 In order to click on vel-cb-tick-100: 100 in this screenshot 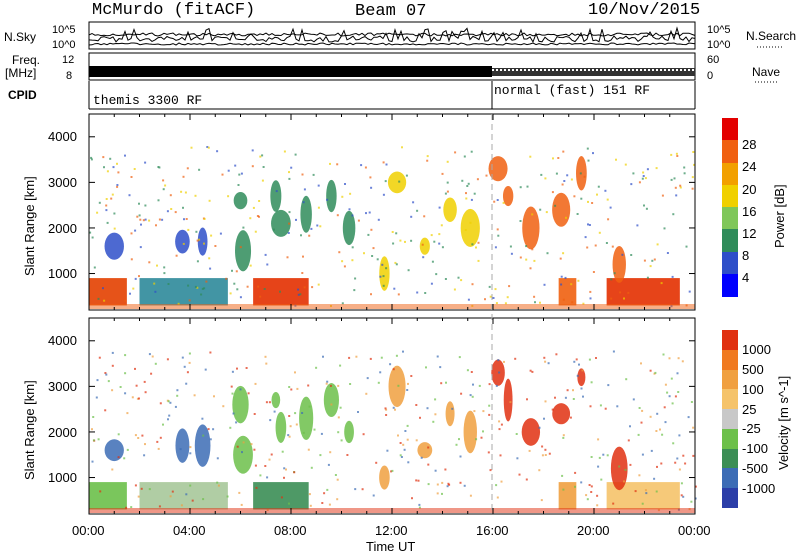, I will do `click(753, 389)`.